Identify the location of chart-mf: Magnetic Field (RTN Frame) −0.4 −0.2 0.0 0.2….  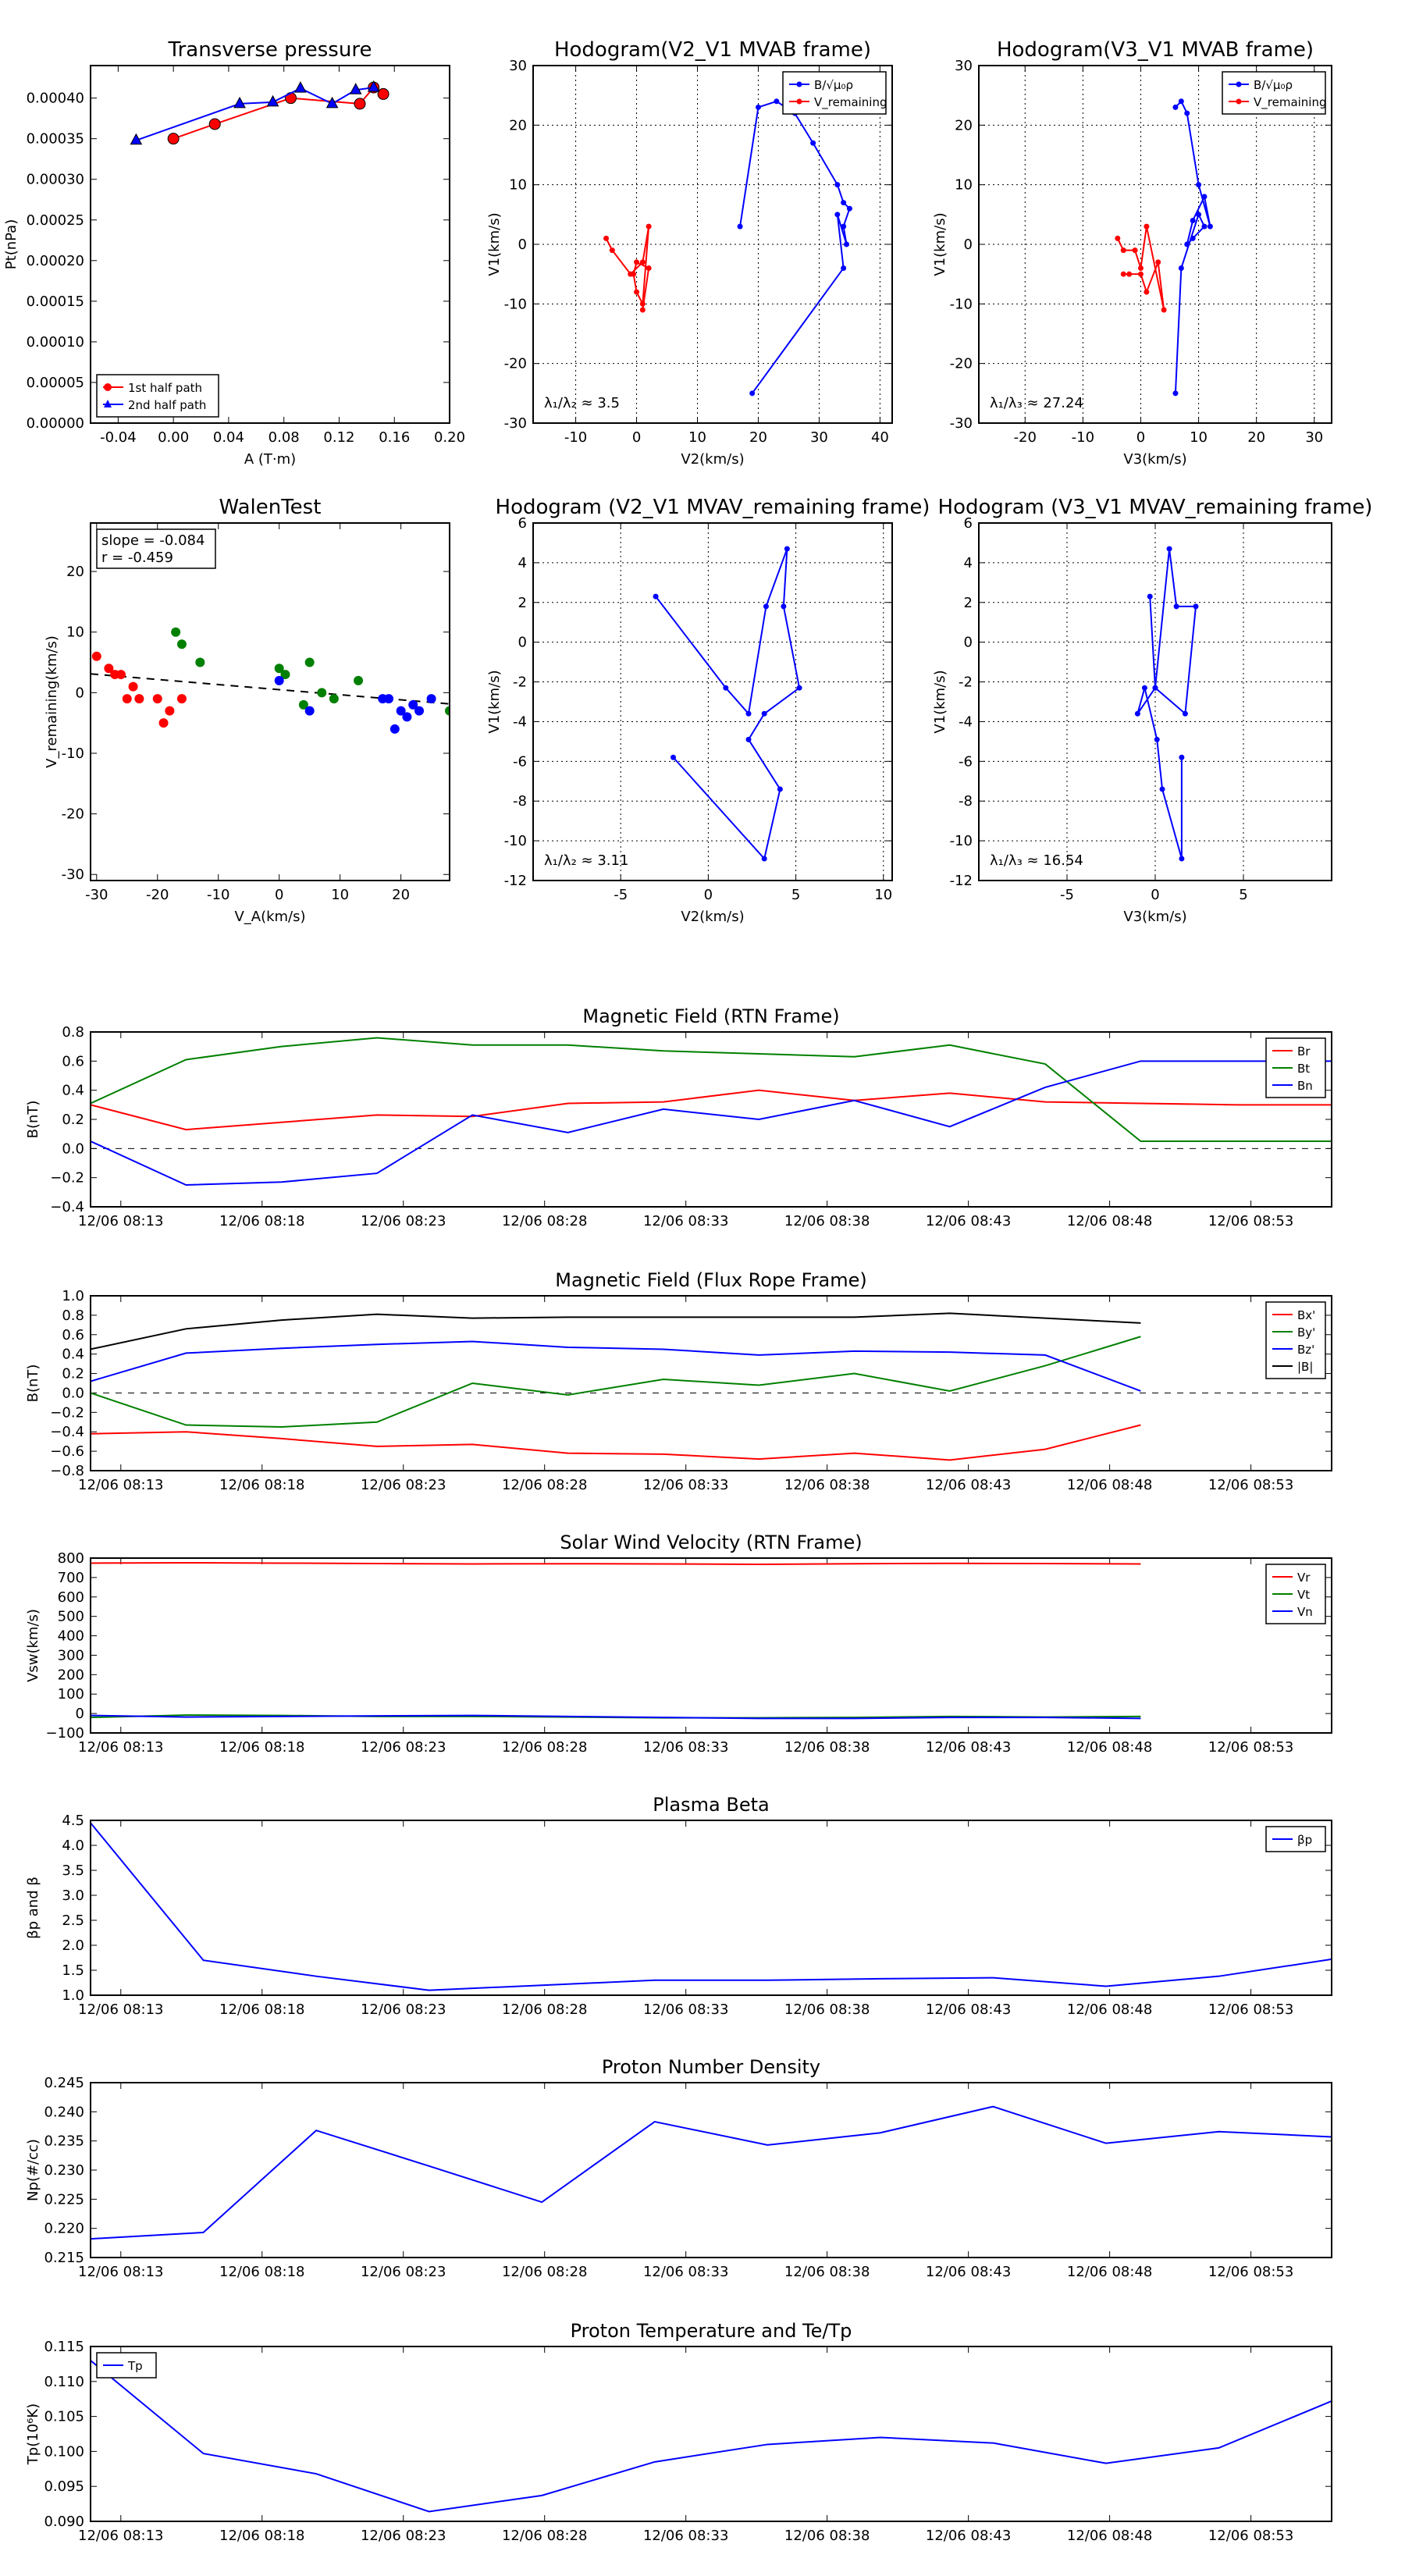
(679, 1117).